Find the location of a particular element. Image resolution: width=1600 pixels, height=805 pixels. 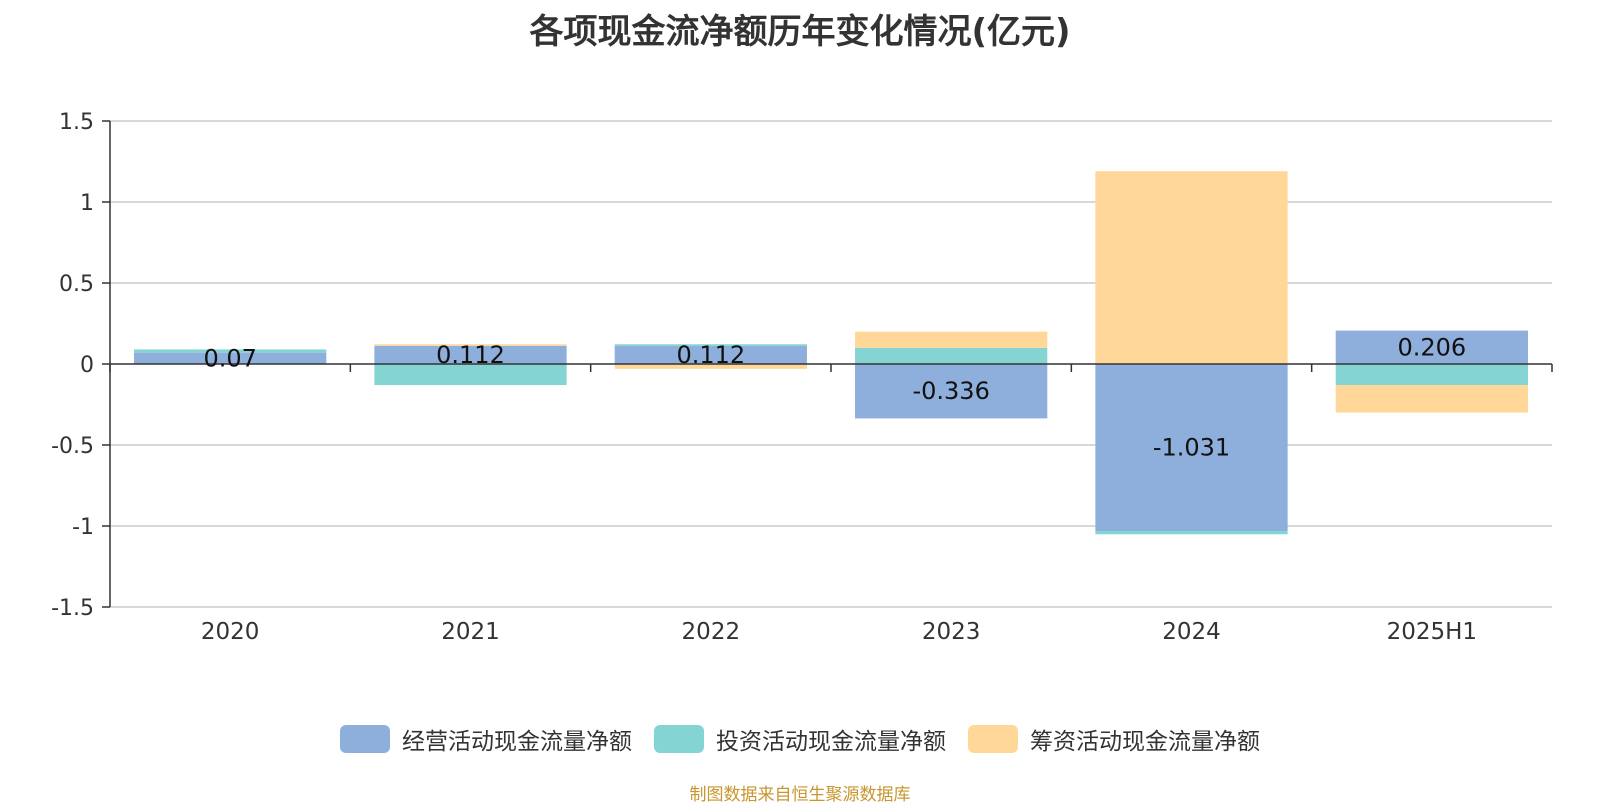

data-label: 0.07 is located at coordinates (229, 358).